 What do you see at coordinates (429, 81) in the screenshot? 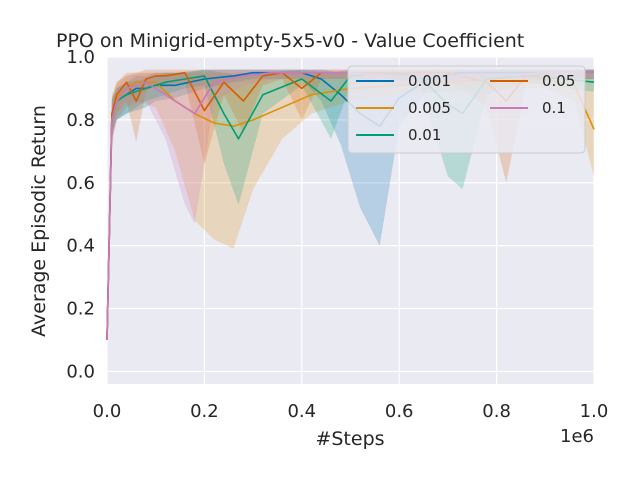
I see `legend-label-0-001: 0.001` at bounding box center [429, 81].